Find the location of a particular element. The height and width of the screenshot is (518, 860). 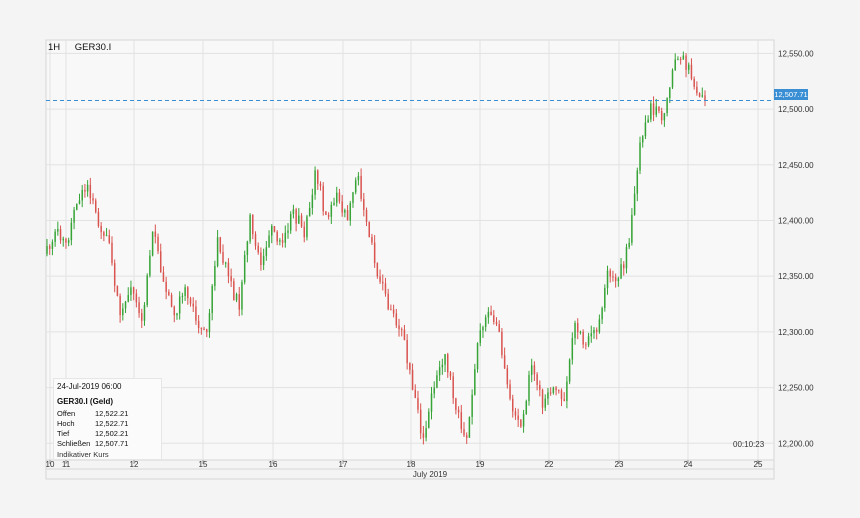

y-tick-label: 12,350.00 is located at coordinates (796, 276).